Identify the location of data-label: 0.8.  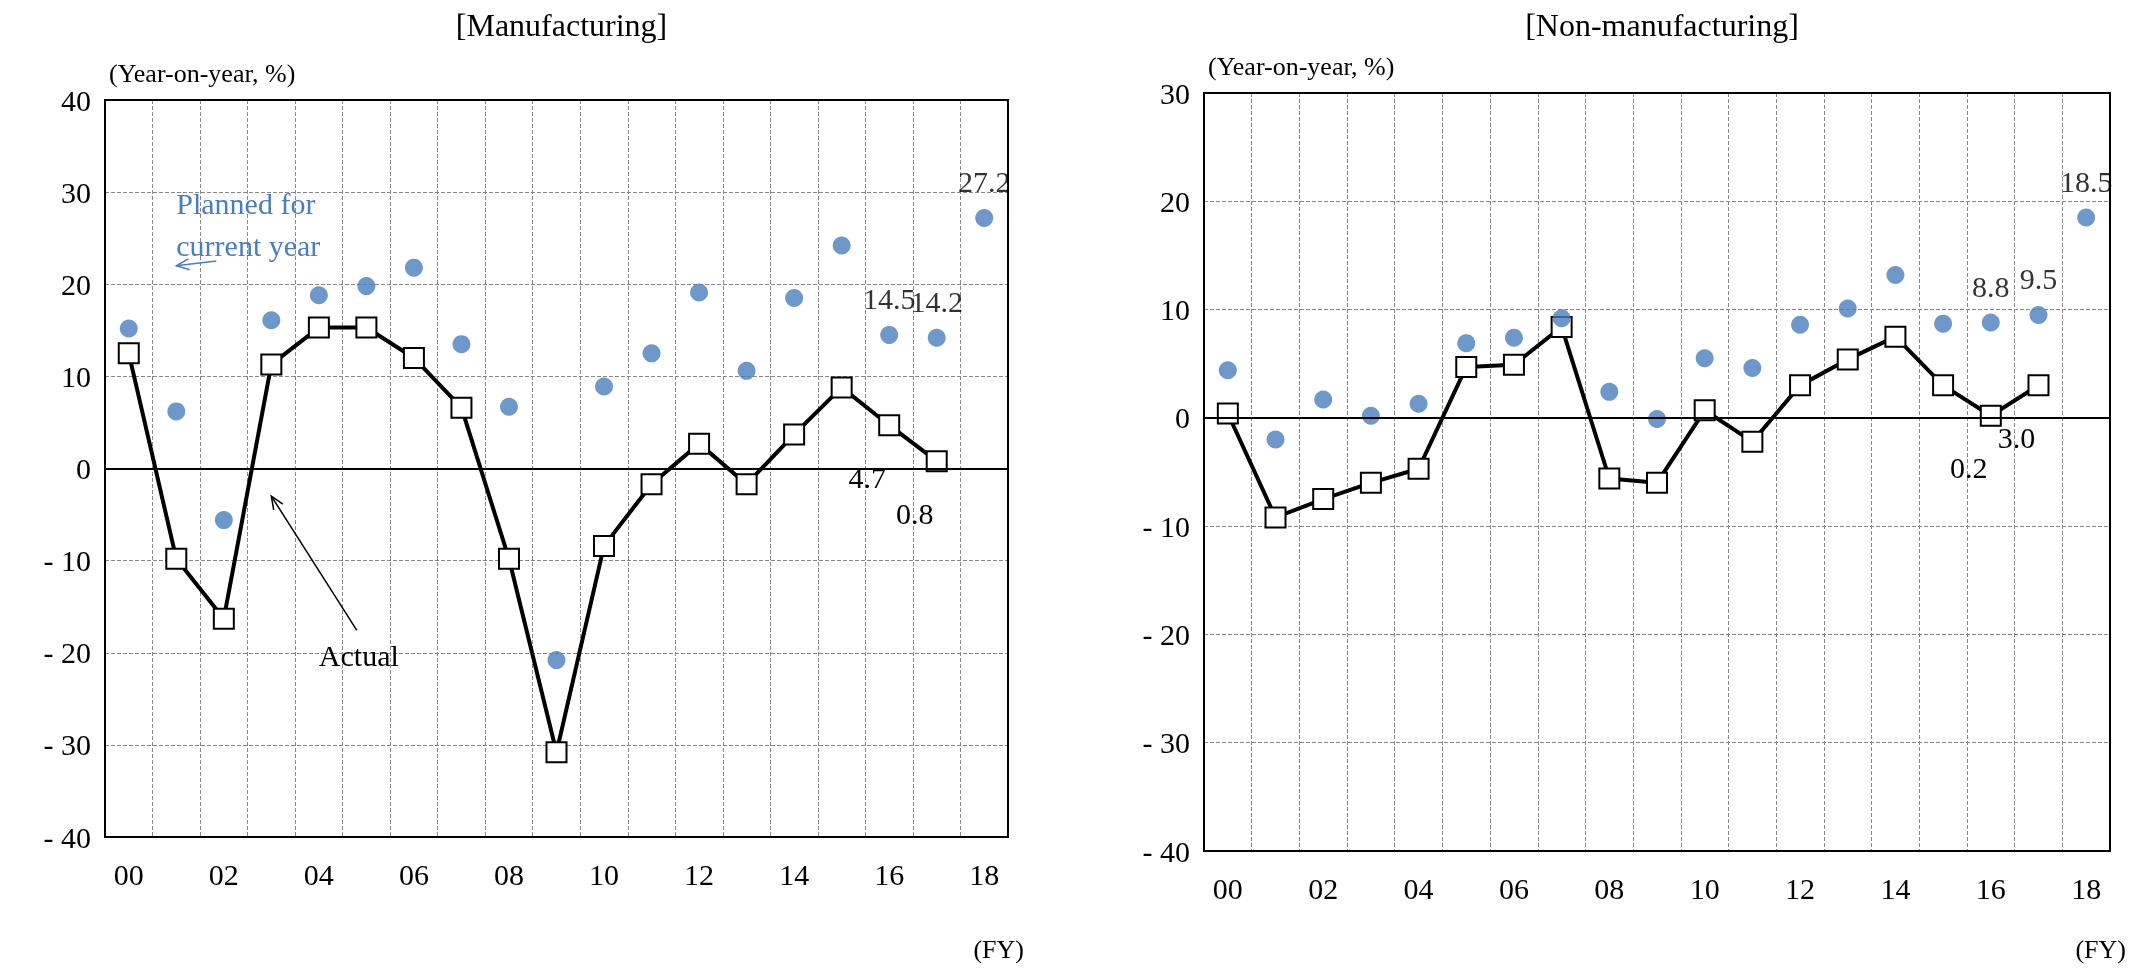
(914, 513).